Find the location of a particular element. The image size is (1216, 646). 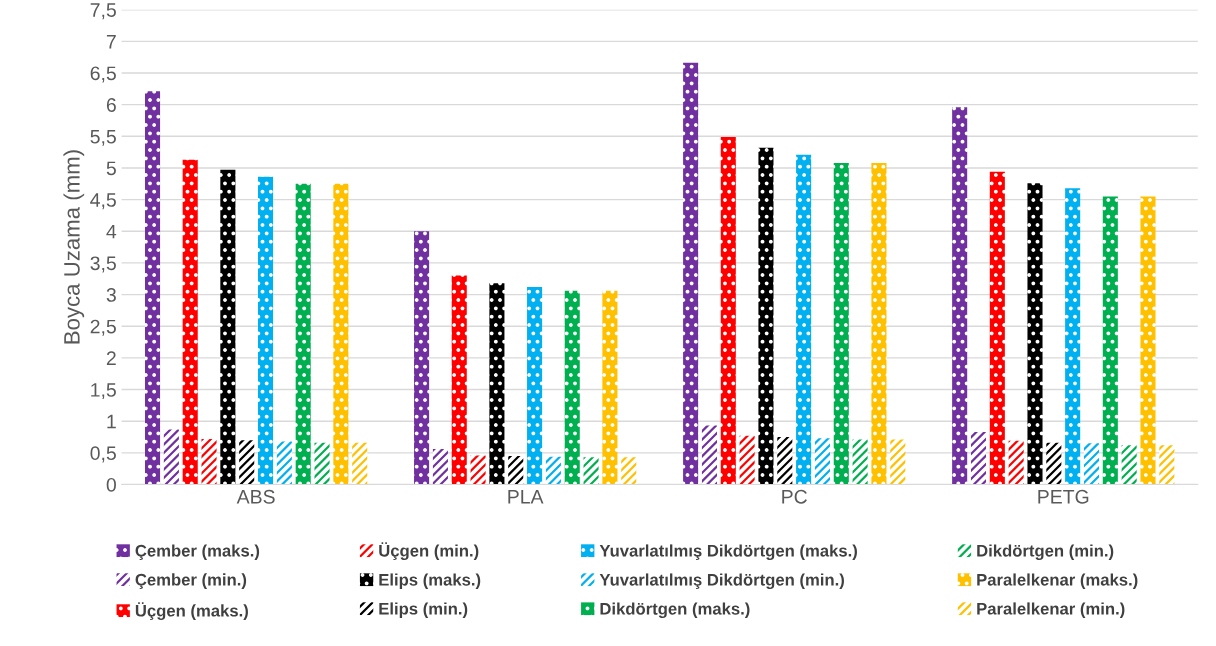

y-tick-label: 1 is located at coordinates (111, 421).